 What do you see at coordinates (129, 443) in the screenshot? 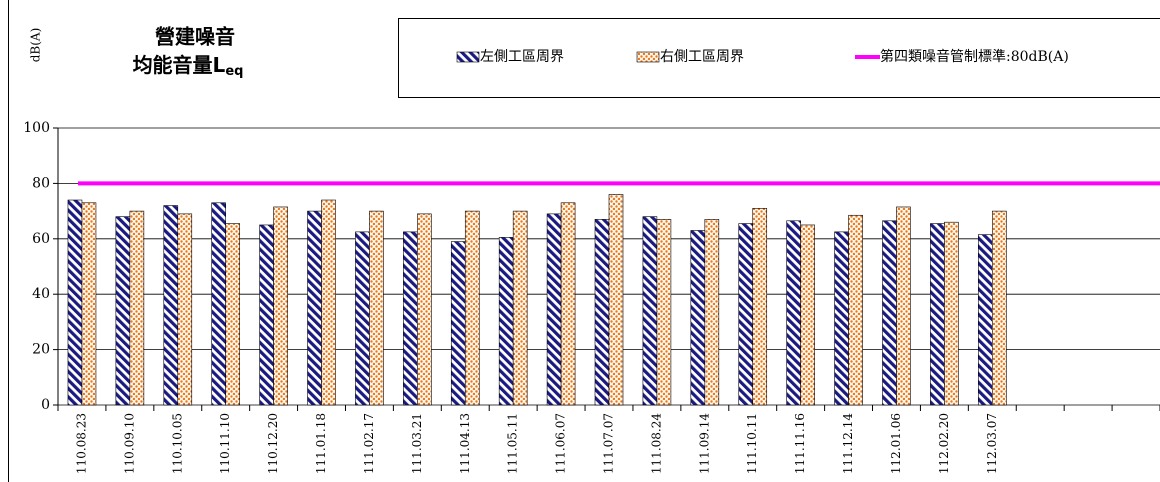
I see `x-tick-label: 110.09.10` at bounding box center [129, 443].